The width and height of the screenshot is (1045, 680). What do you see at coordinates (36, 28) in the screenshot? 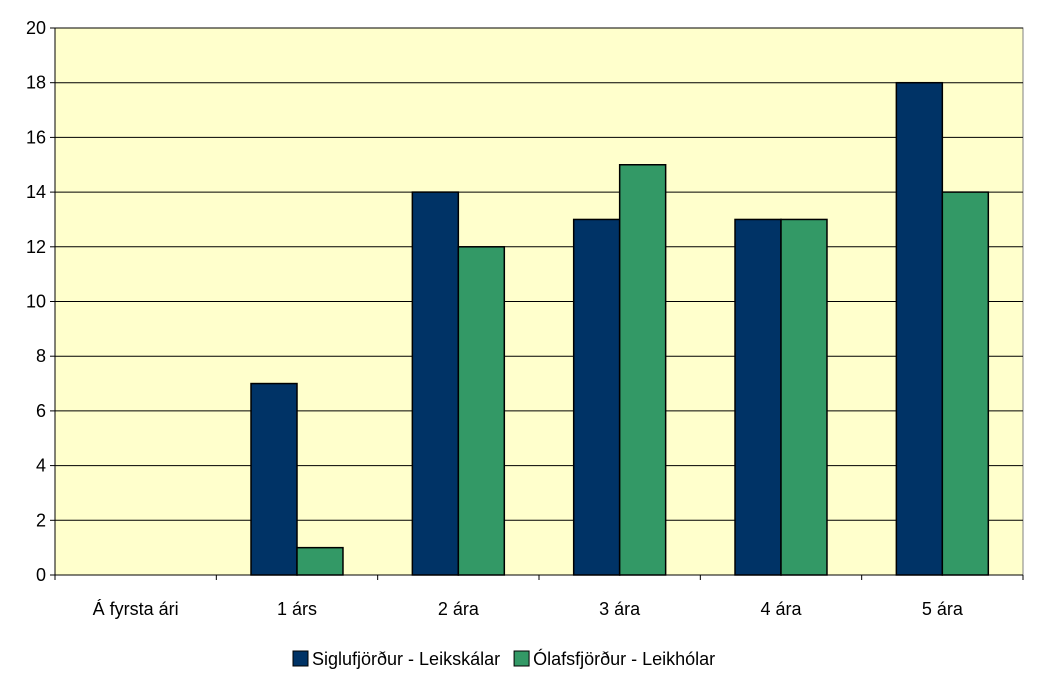
I see `y-tick-label: 20` at bounding box center [36, 28].